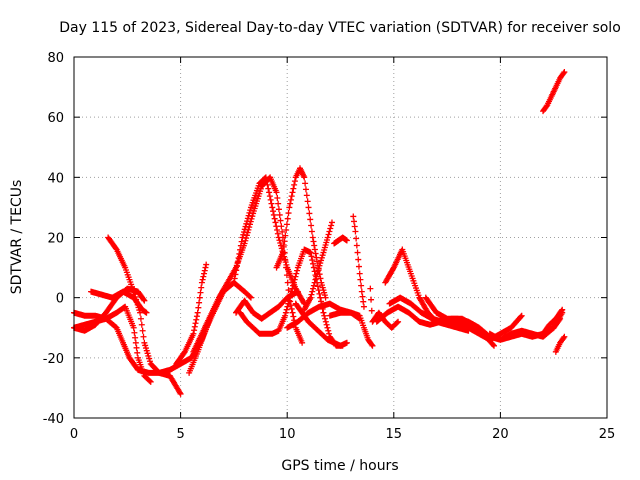  What do you see at coordinates (55, 178) in the screenshot?
I see `y-tick-label: 40` at bounding box center [55, 178].